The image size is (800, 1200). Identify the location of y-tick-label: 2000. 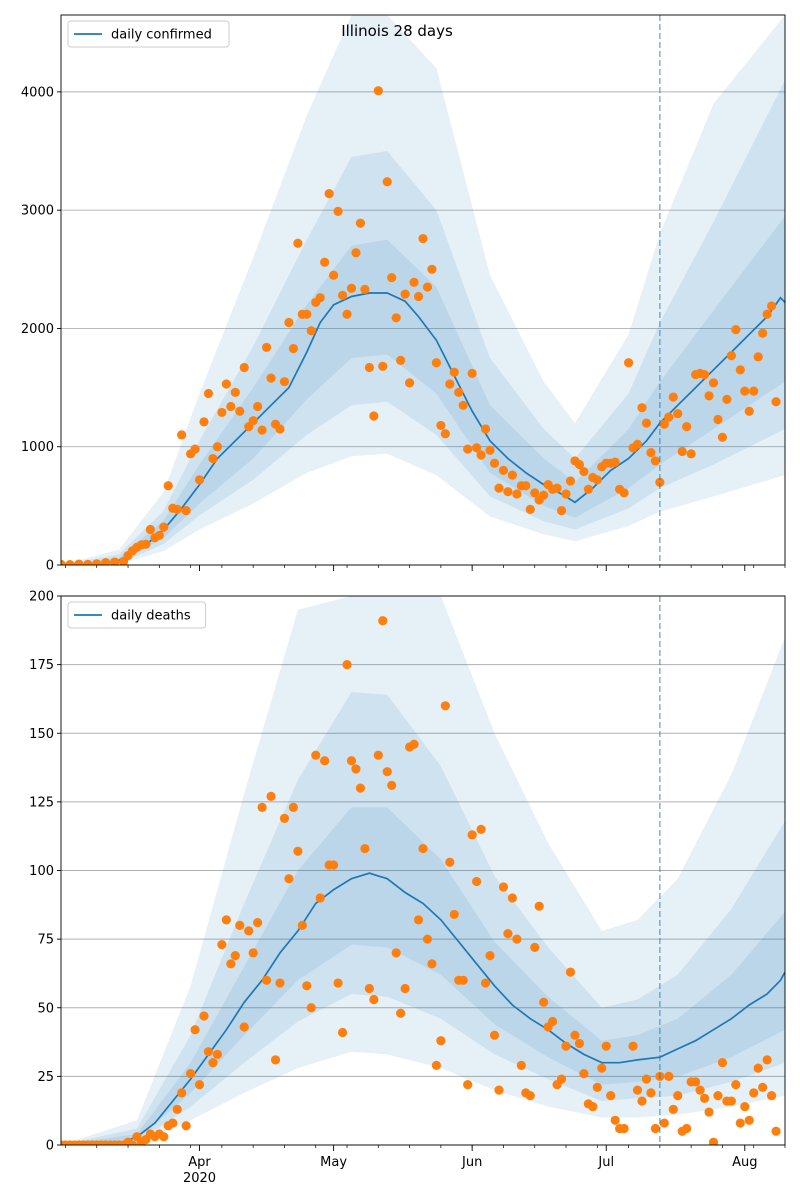
(37, 329).